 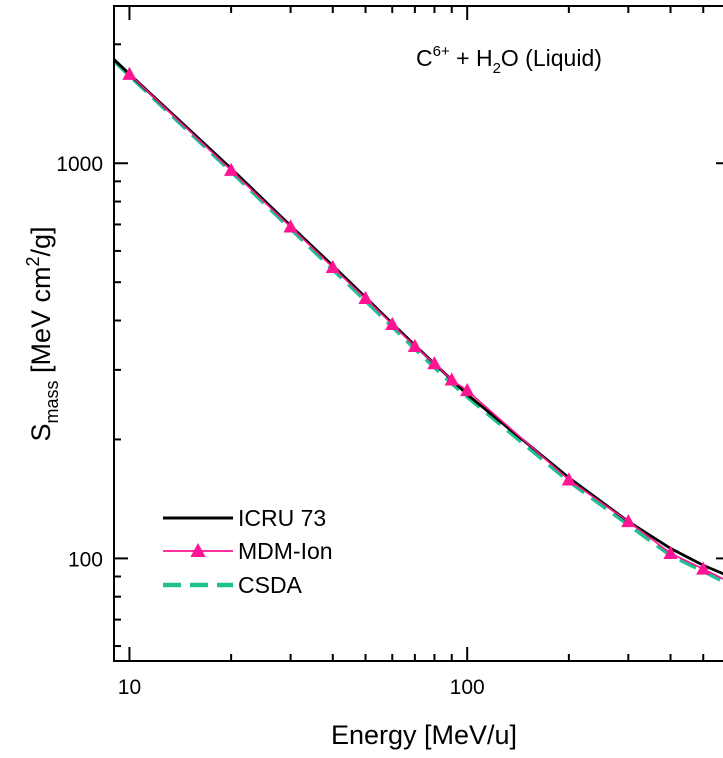 What do you see at coordinates (198, 550) in the screenshot?
I see `legend-marker-mdm-ion` at bounding box center [198, 550].